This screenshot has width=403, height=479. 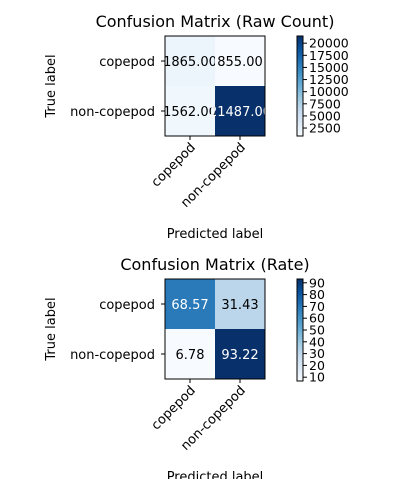 I want to click on colorbar-tick-label: 5000, so click(x=325, y=115).